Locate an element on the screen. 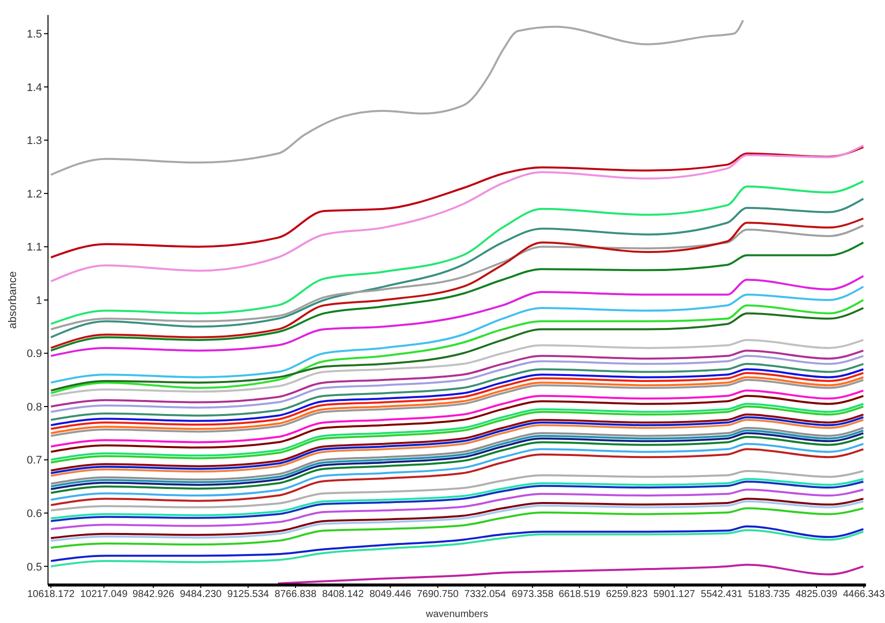 The height and width of the screenshot is (623, 885). x-tick-label: 10217.049 is located at coordinates (104, 594).